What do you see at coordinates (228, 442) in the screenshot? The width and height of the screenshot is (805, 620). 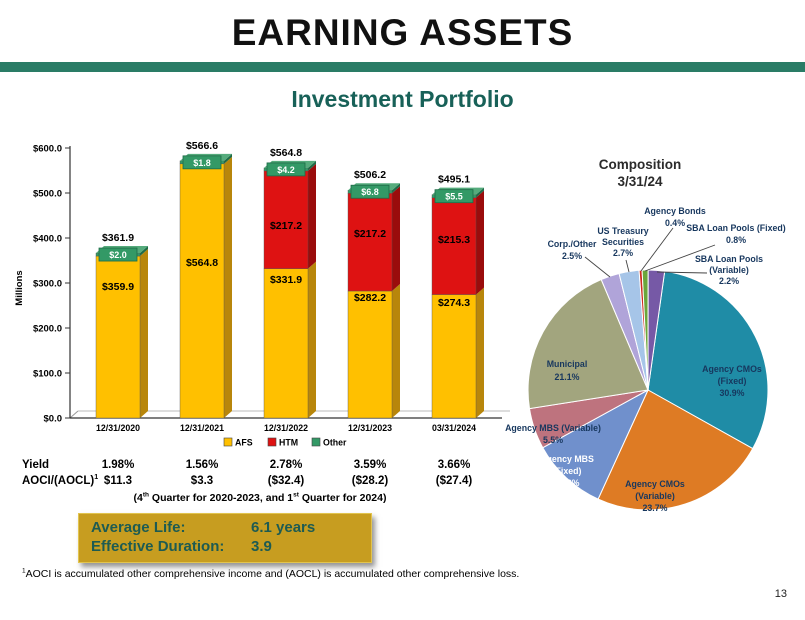 I see `legend-swatch` at bounding box center [228, 442].